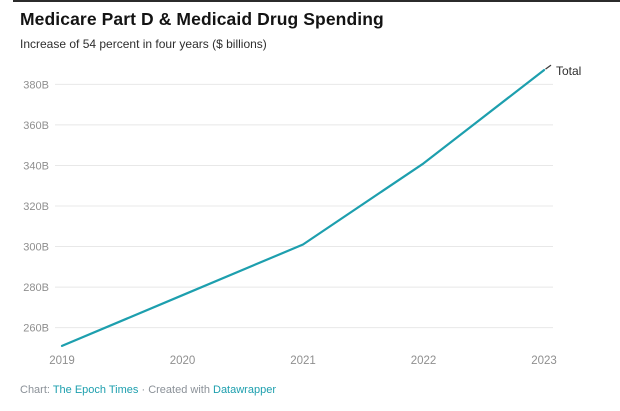 Image resolution: width=620 pixels, height=411 pixels. I want to click on x-tick-label: 2022, so click(424, 361).